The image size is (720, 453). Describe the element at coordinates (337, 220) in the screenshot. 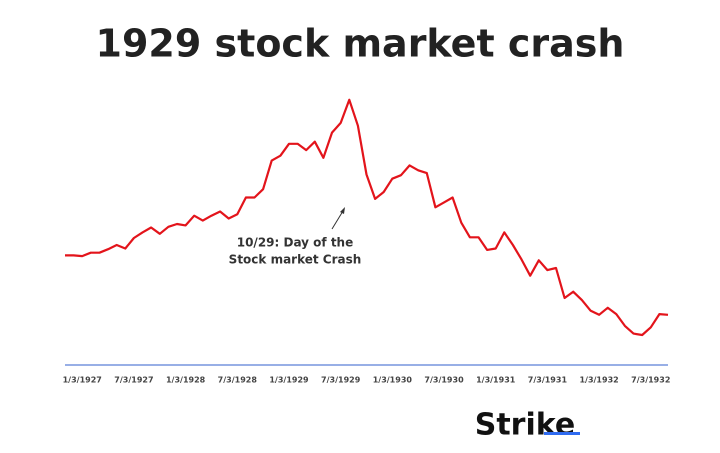

I see `annotation-arrow` at that location.